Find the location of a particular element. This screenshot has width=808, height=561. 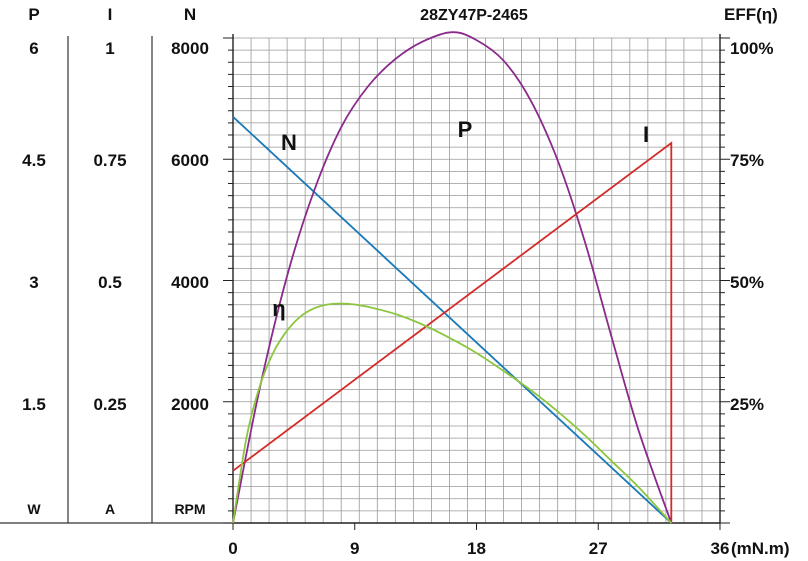

axis-tick-label: 1.5 is located at coordinates (34, 404).